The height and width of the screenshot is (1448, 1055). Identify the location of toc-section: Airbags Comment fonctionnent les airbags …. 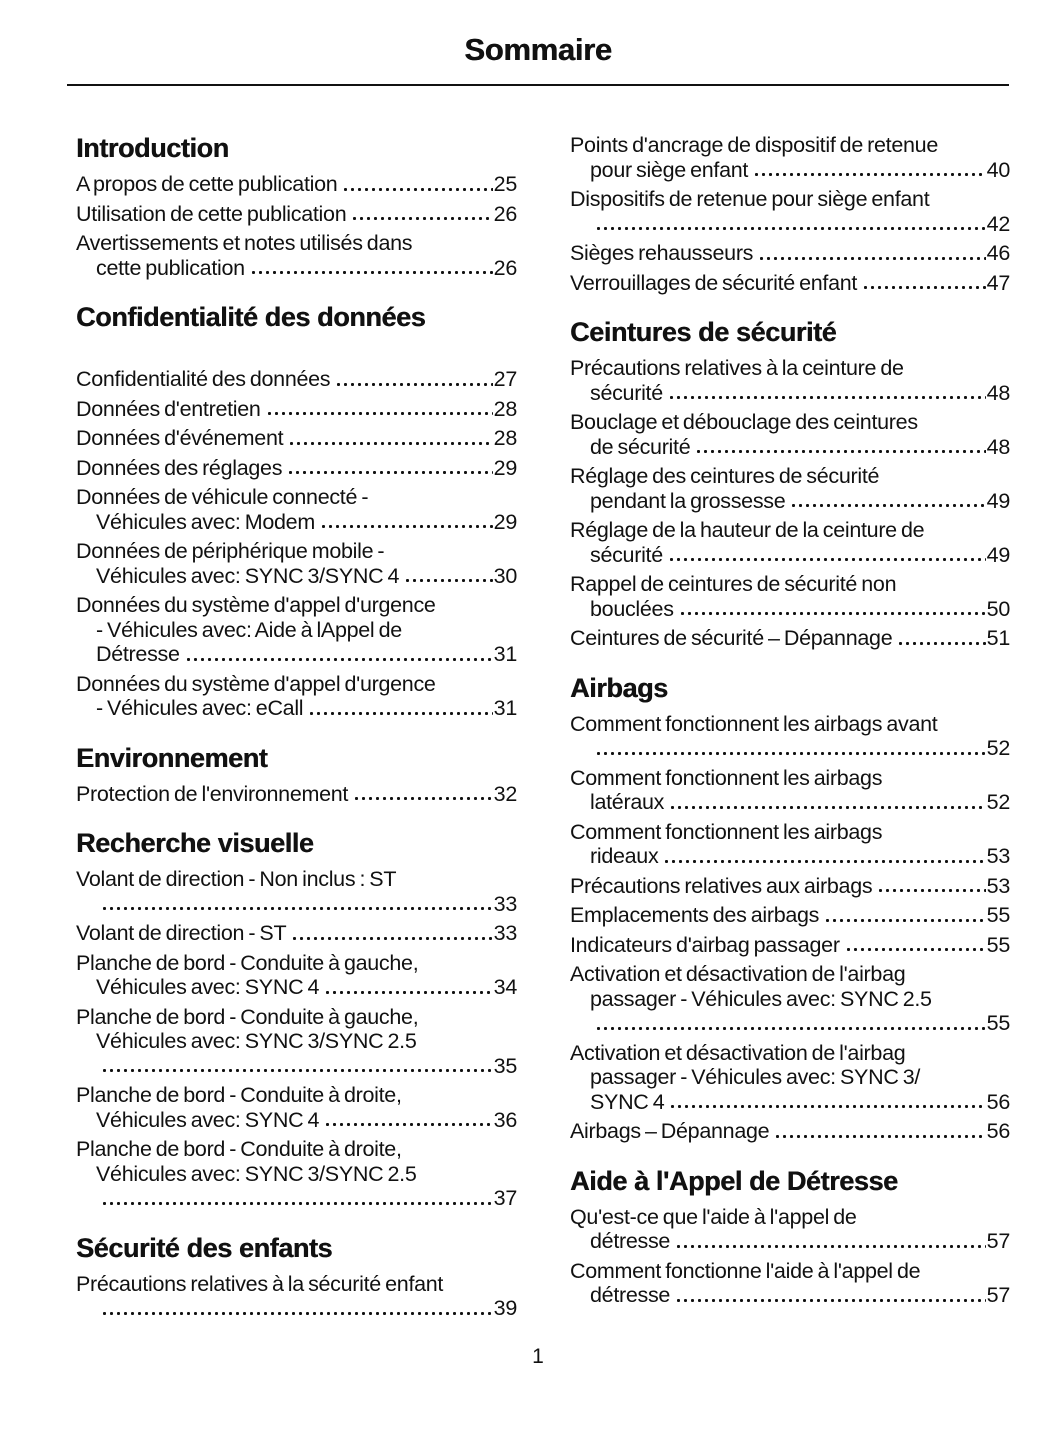
(790, 908).